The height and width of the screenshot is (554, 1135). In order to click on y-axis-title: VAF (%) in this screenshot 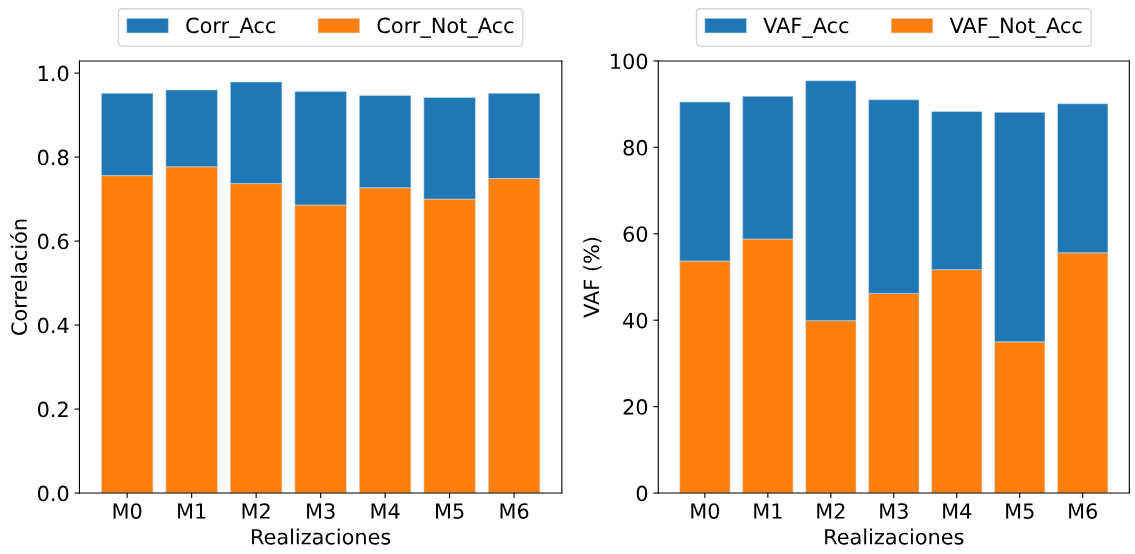, I will do `click(592, 277)`.